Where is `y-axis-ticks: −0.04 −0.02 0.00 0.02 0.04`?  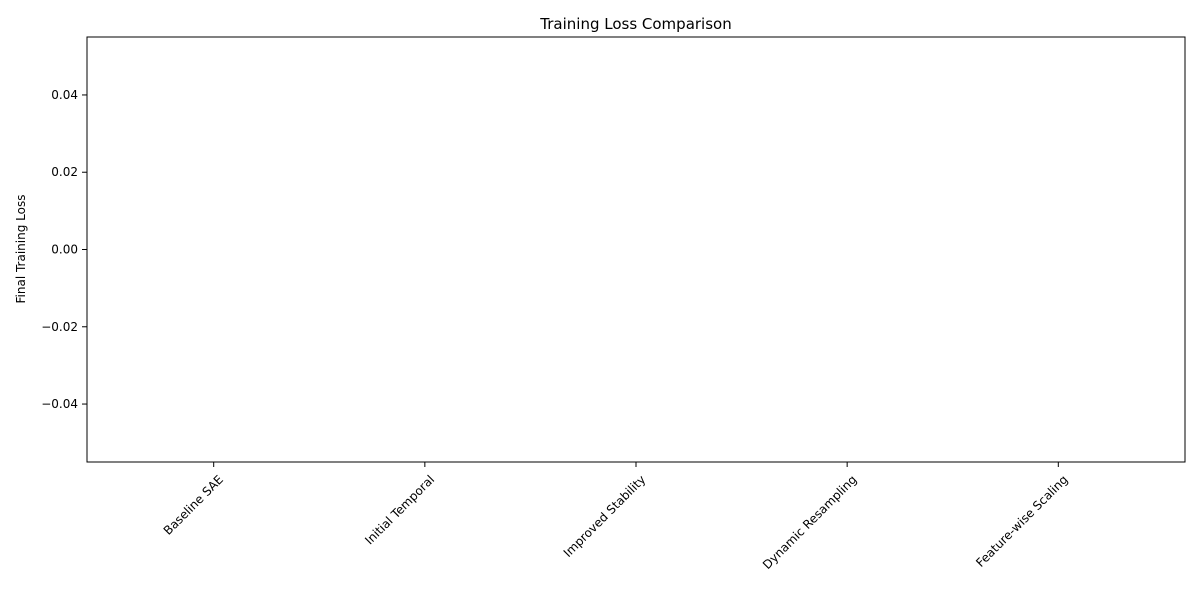
y-axis-ticks: −0.04 −0.02 0.00 0.02 0.04 is located at coordinates (64, 249).